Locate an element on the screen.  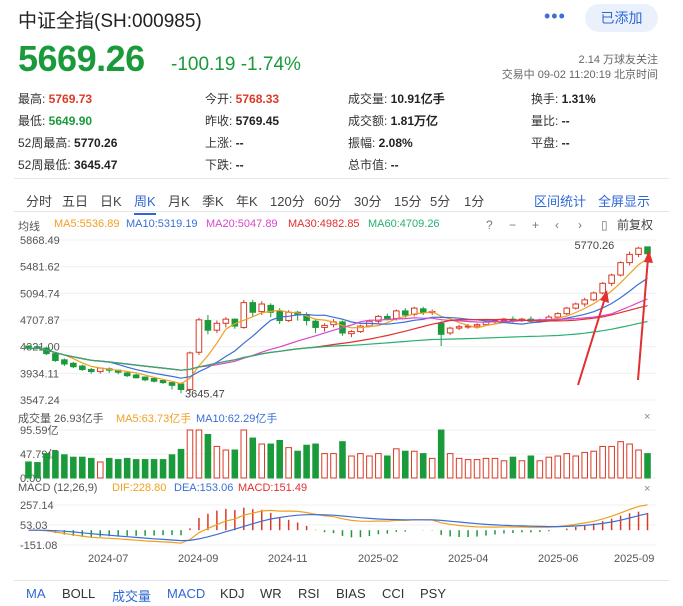
indicator-tab-bias: BIAS is located at coordinates (351, 593).